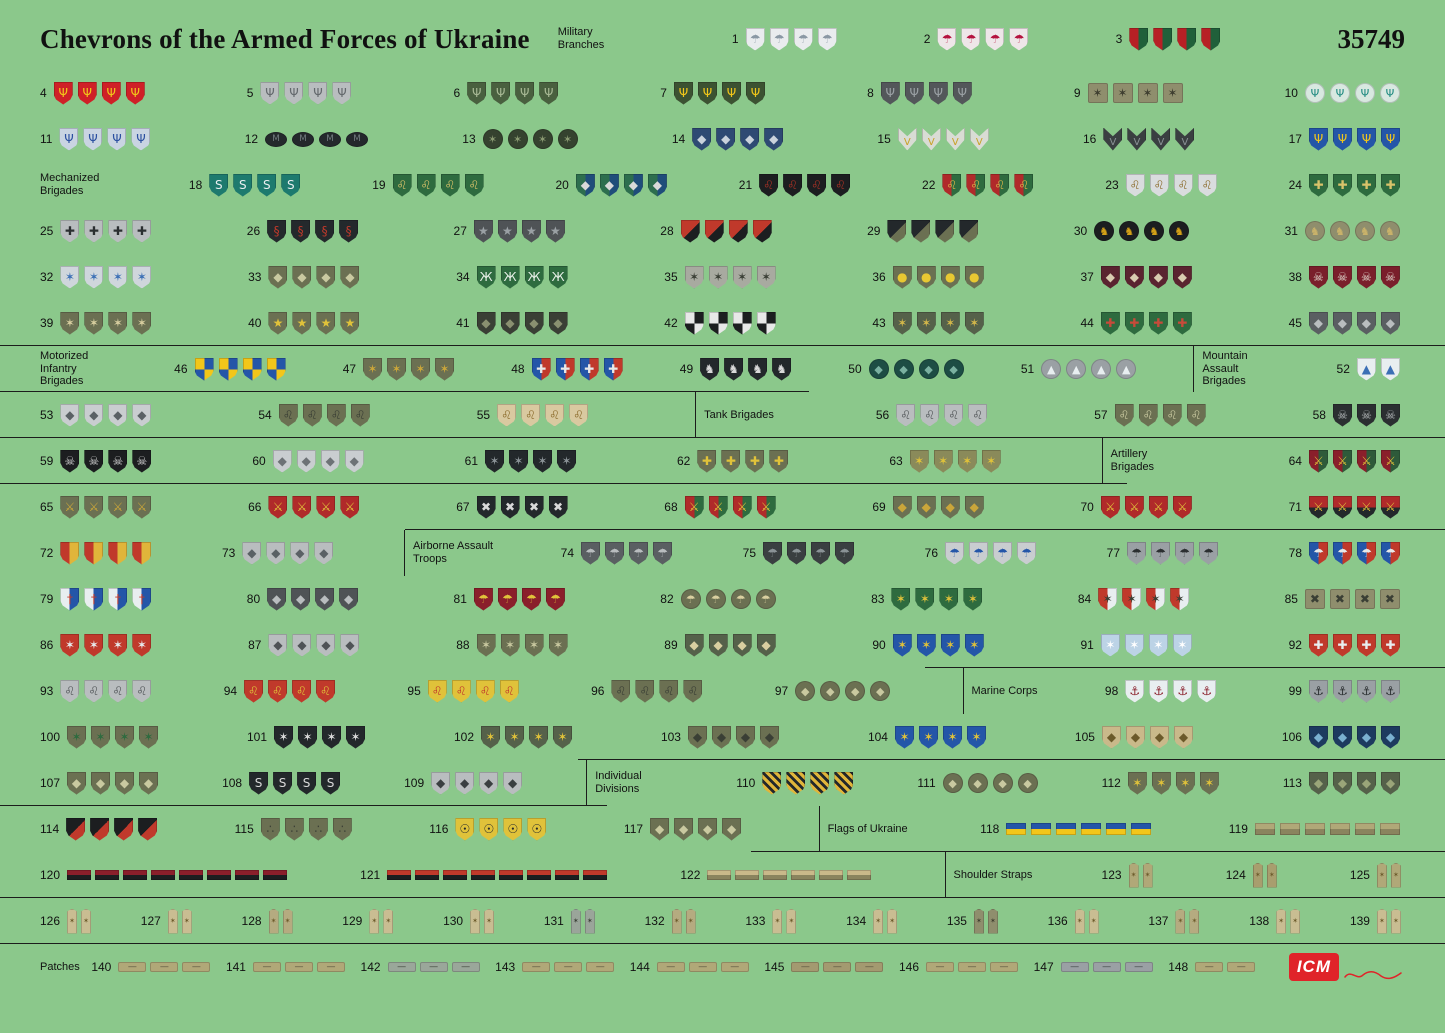  I want to click on item-number: 107, so click(50, 783).